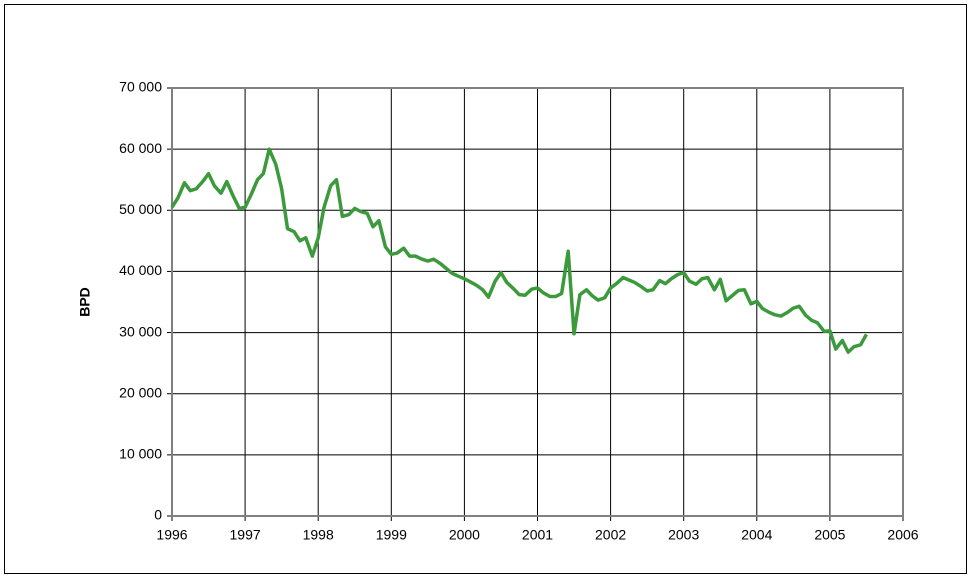  What do you see at coordinates (140, 148) in the screenshot?
I see `y-tick-label: 60 000` at bounding box center [140, 148].